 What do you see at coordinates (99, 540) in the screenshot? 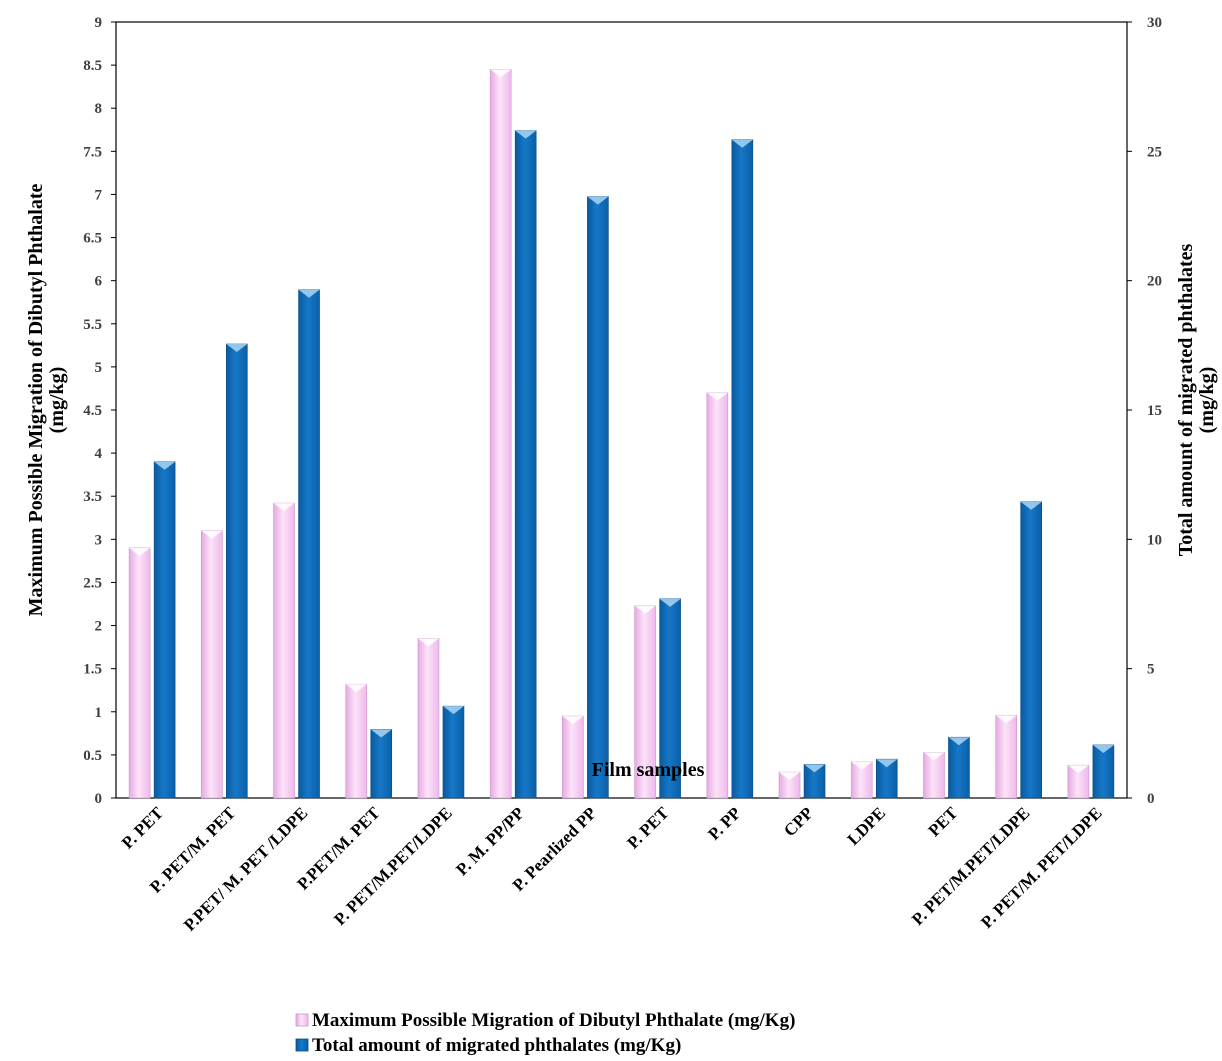
I see `left-tick-label: 3` at bounding box center [99, 540].